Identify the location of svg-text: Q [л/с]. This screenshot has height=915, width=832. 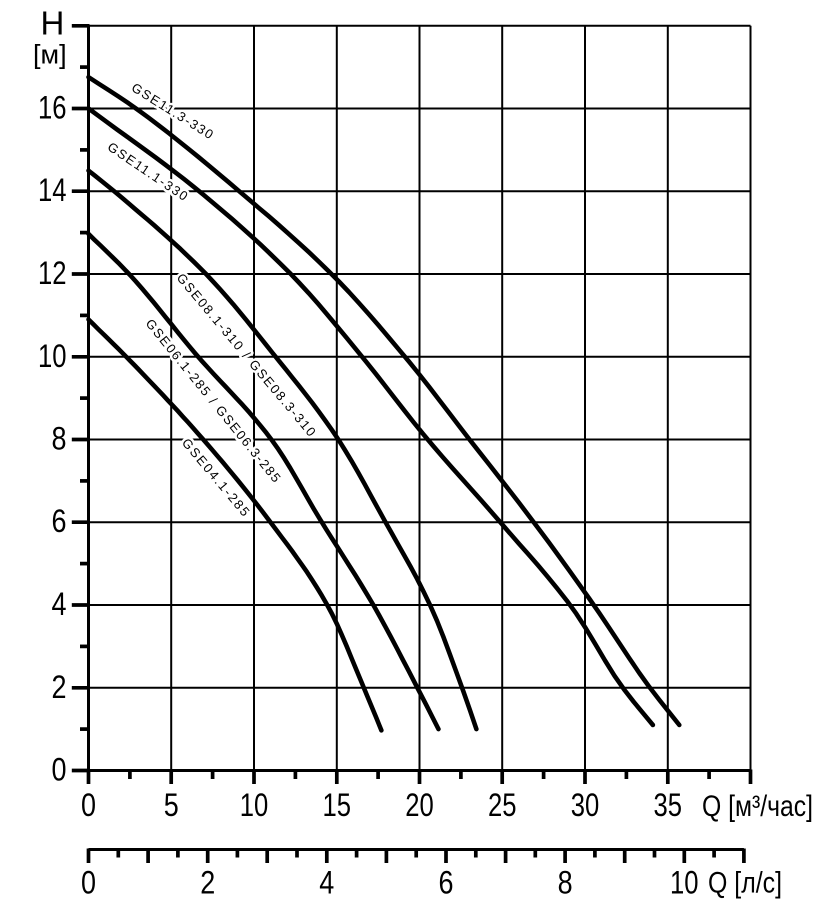
(745, 883).